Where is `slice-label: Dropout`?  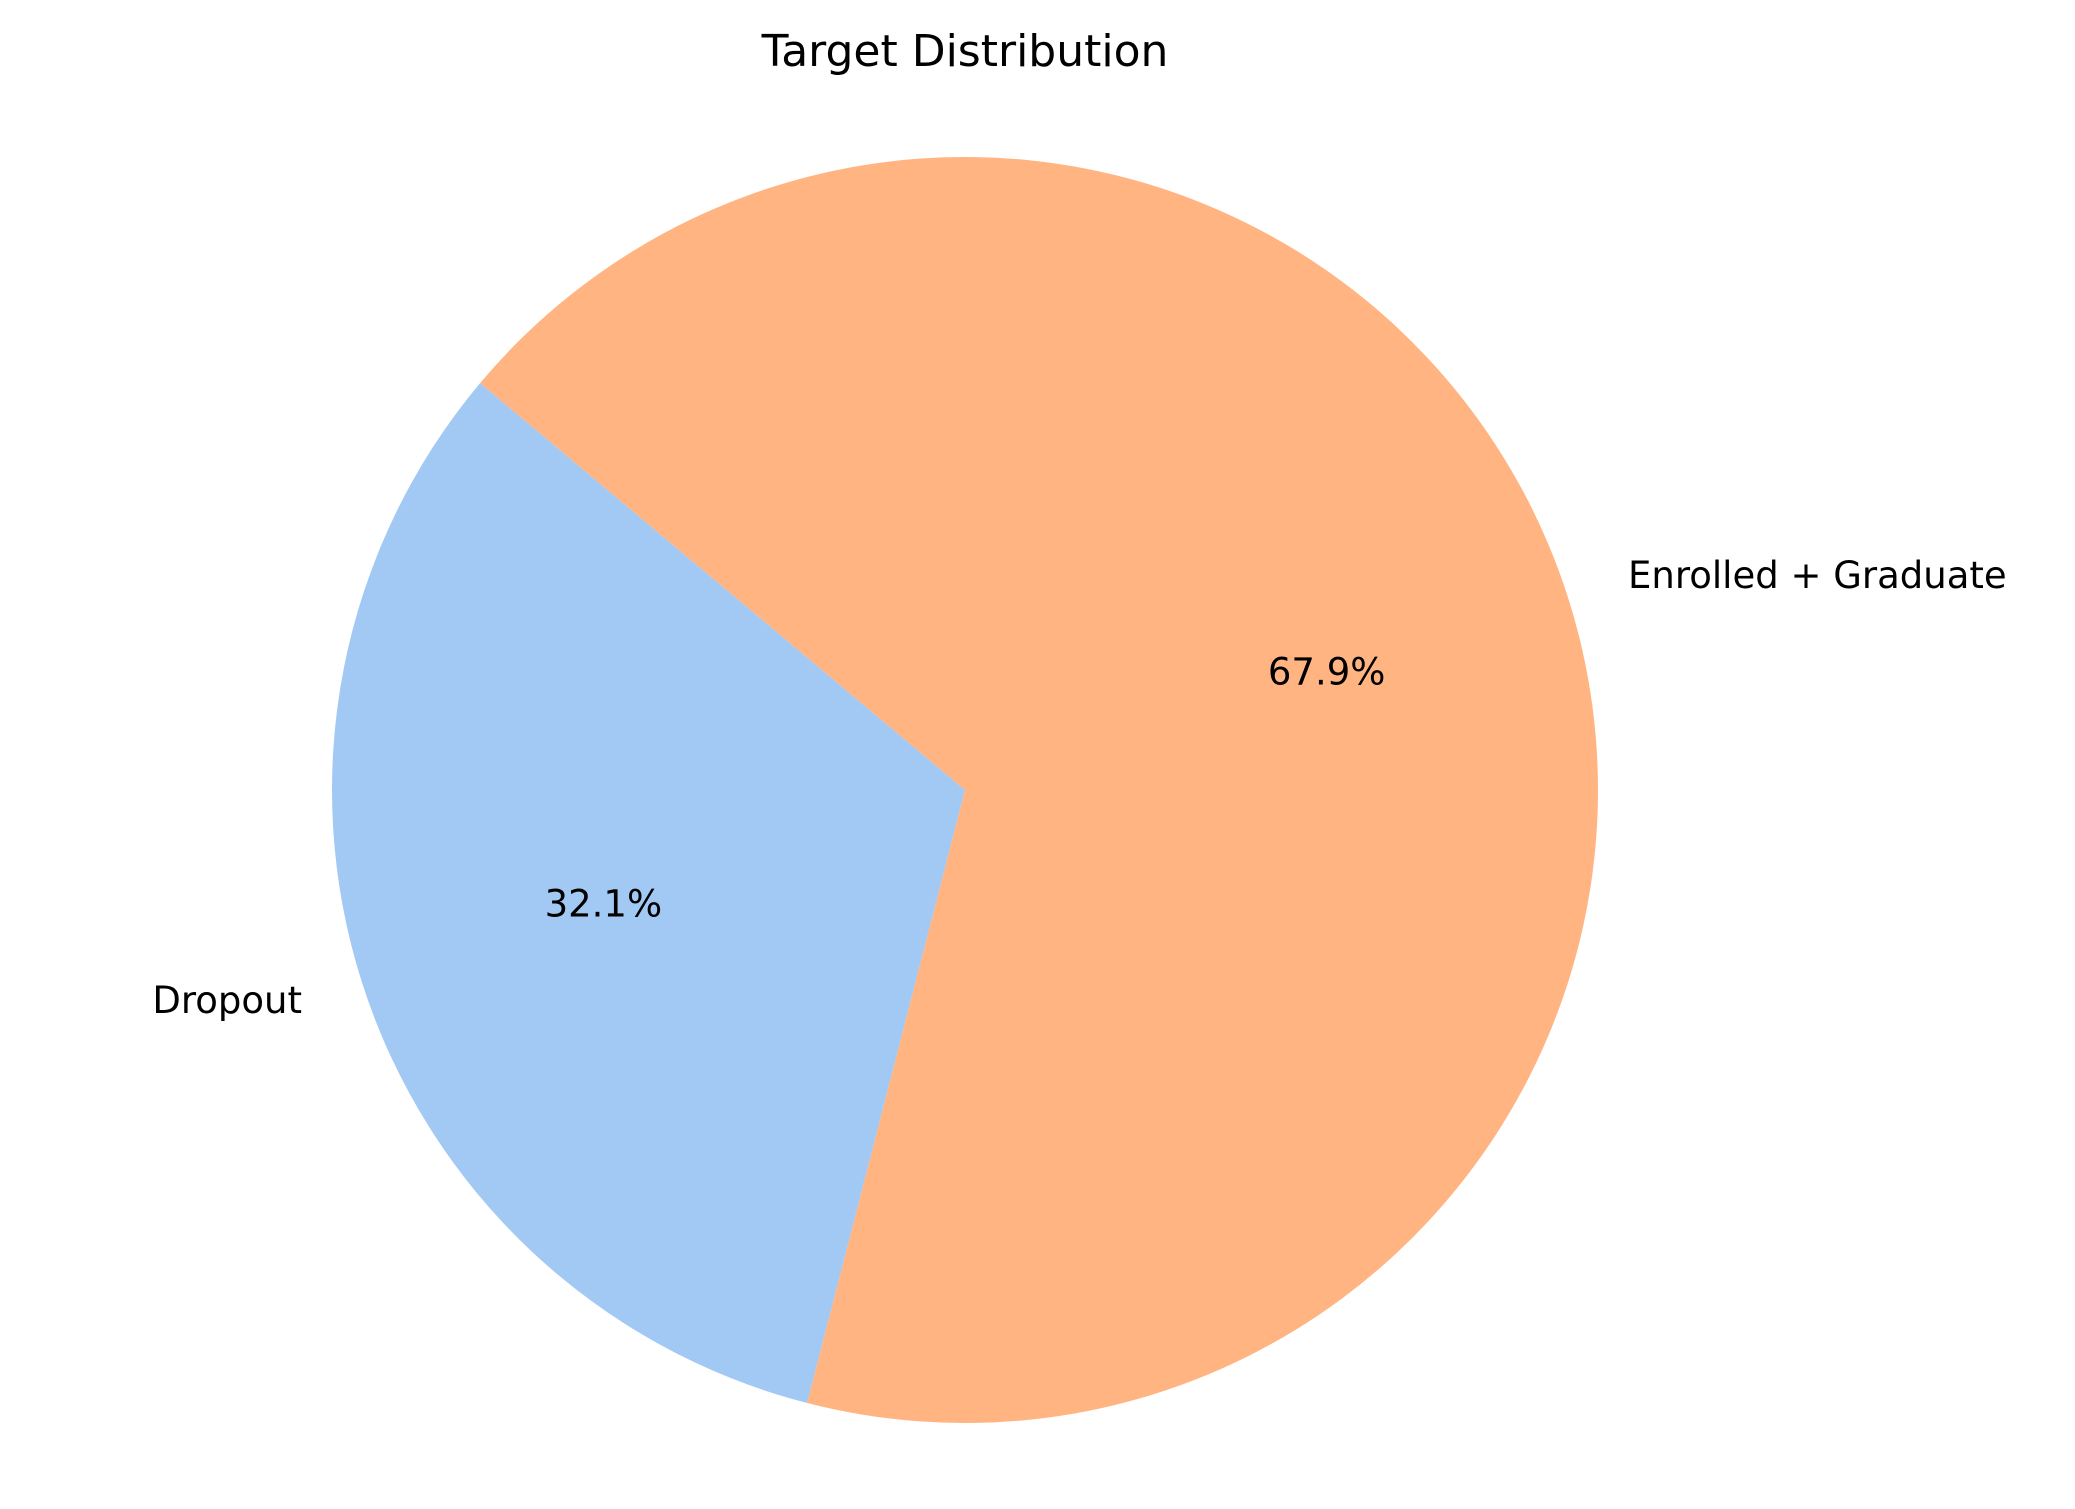
slice-label: Dropout is located at coordinates (227, 1000).